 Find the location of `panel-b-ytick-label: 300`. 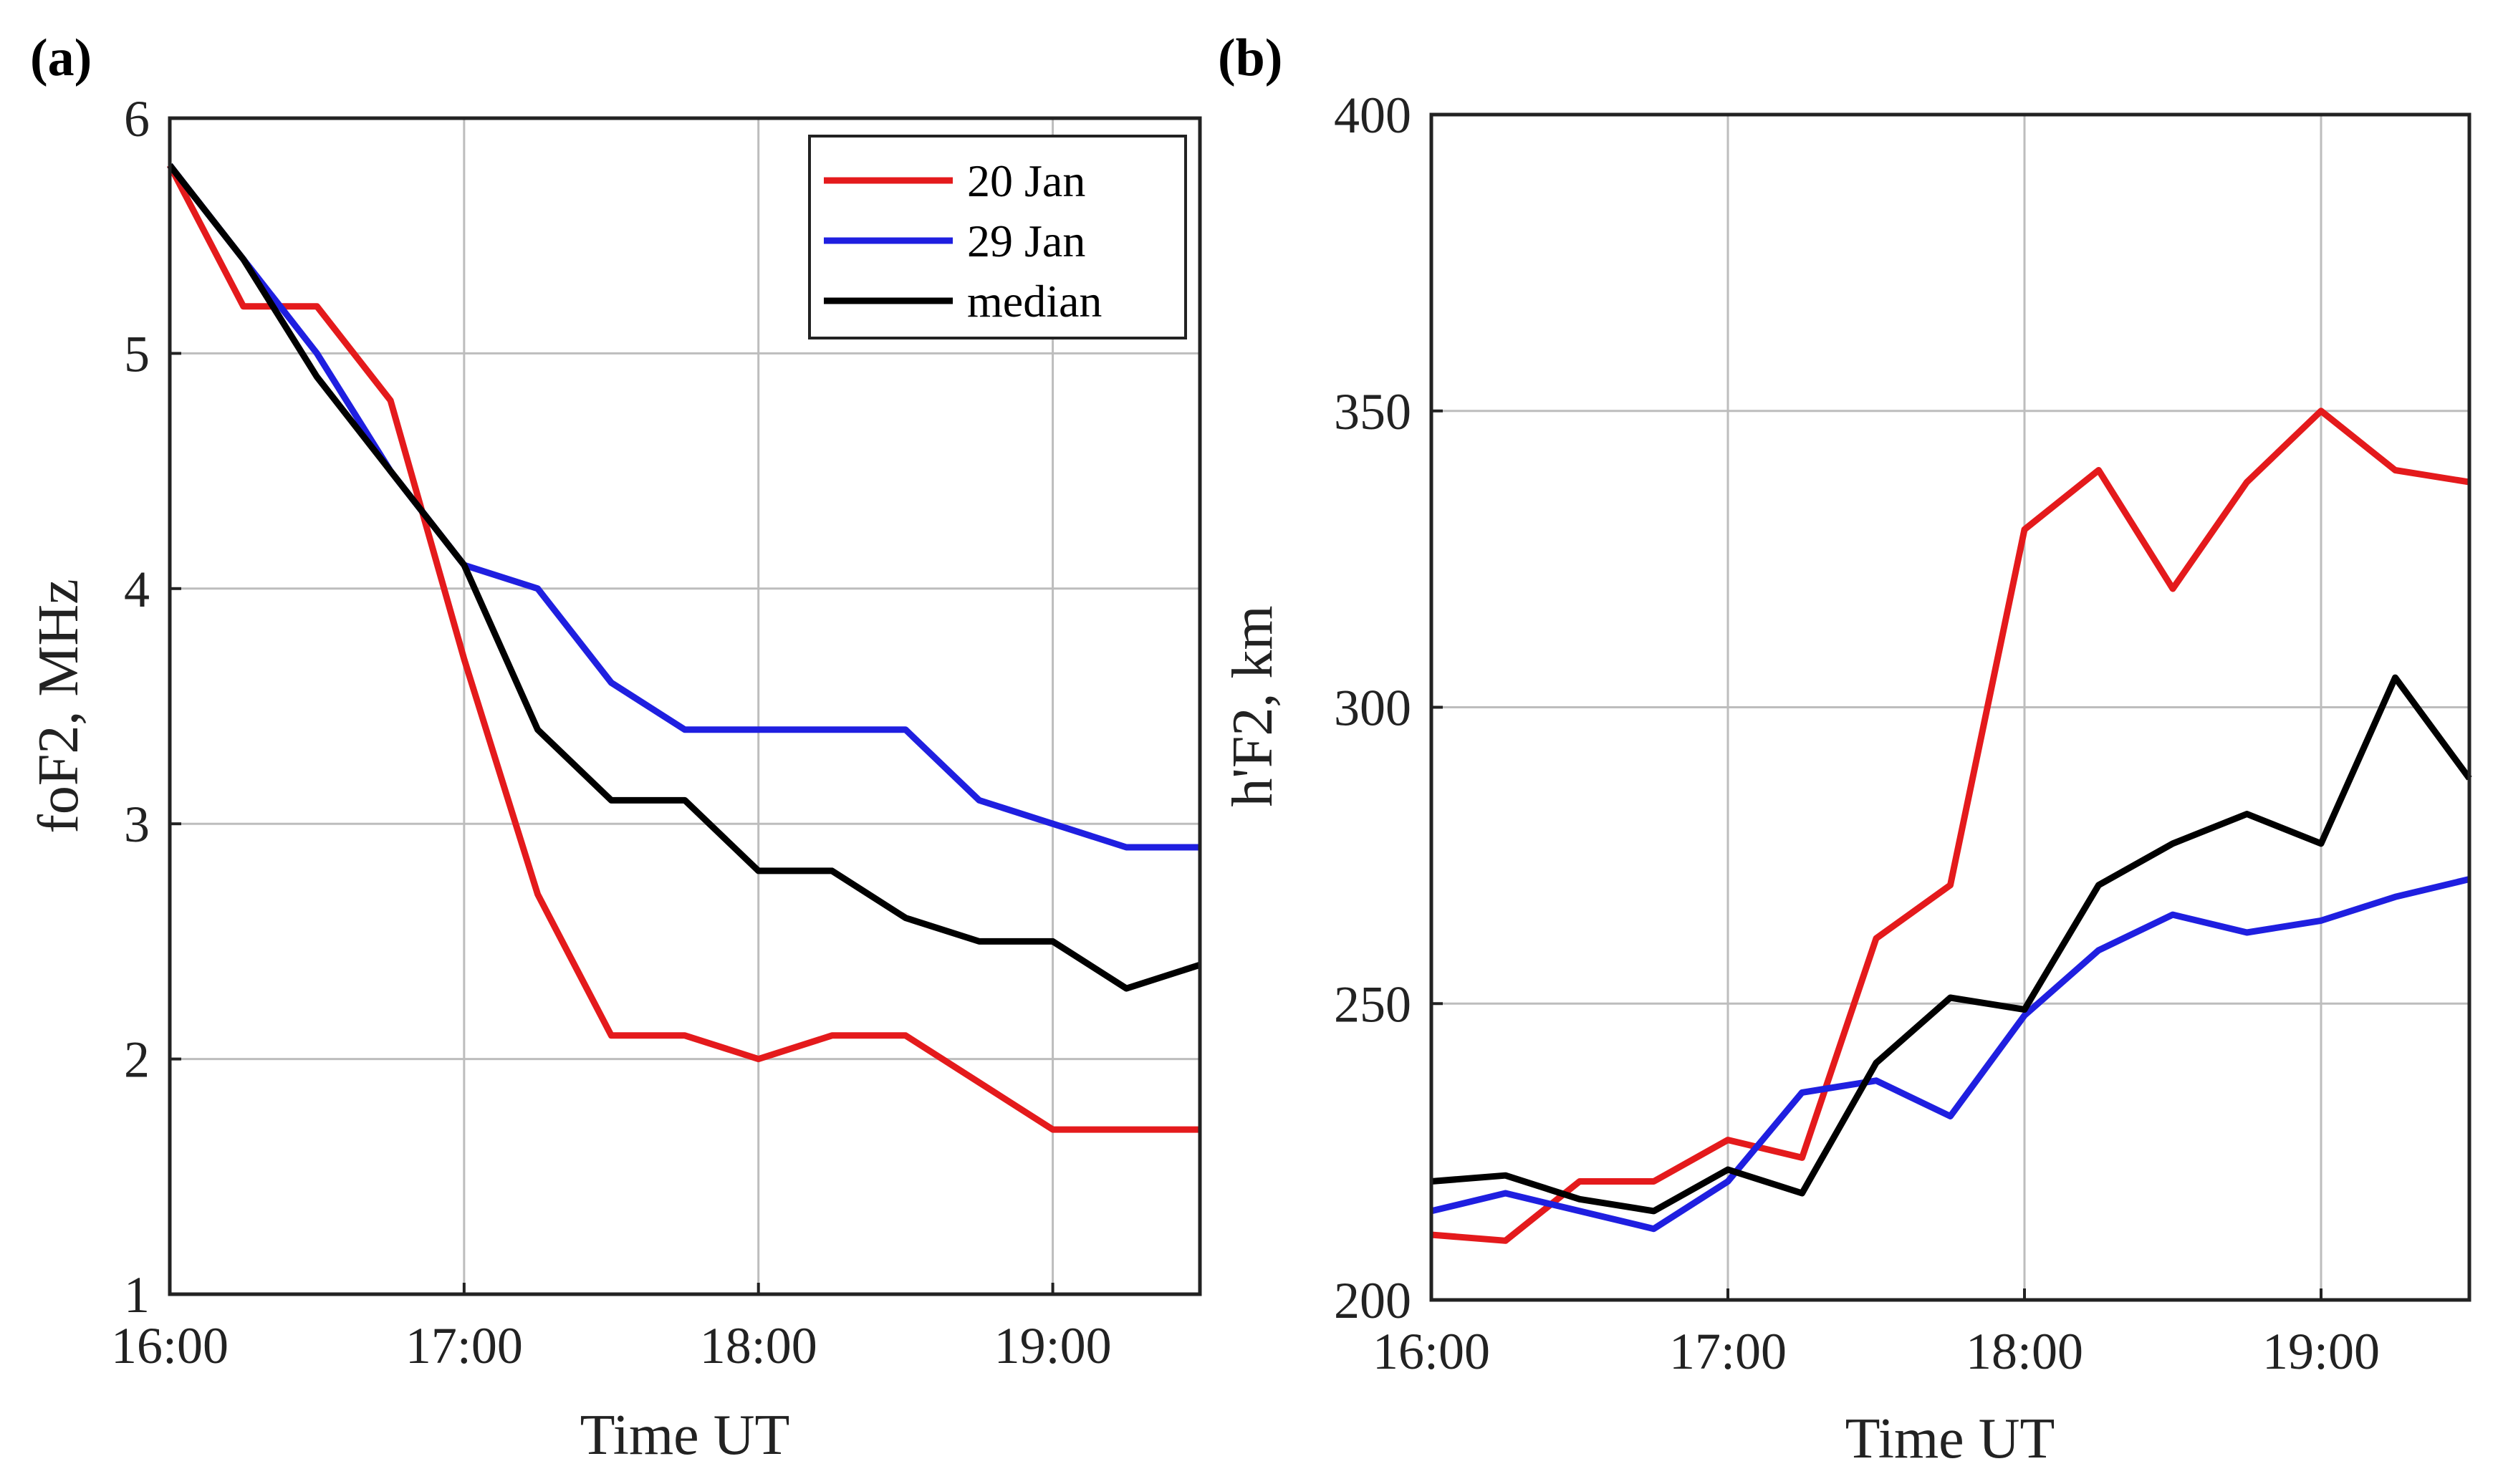

panel-b-ytick-label: 300 is located at coordinates (1372, 708).